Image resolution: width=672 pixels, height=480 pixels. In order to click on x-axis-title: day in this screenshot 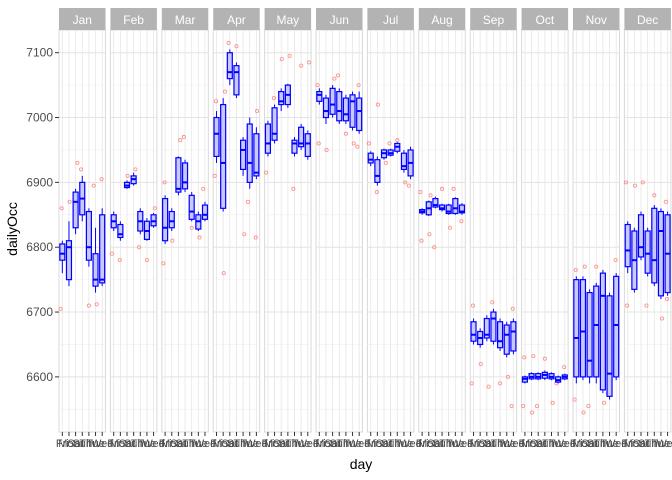, I will do `click(361, 464)`.